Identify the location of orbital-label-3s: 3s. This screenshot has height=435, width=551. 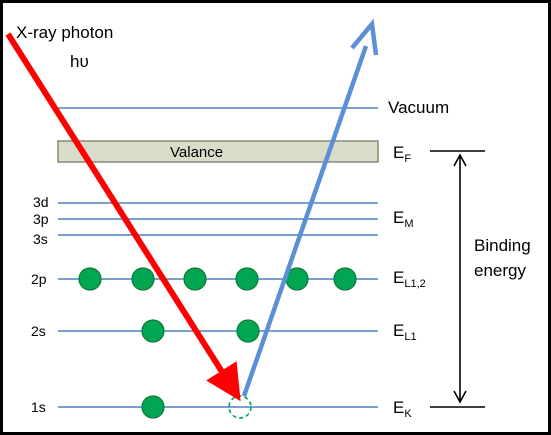
(40, 239).